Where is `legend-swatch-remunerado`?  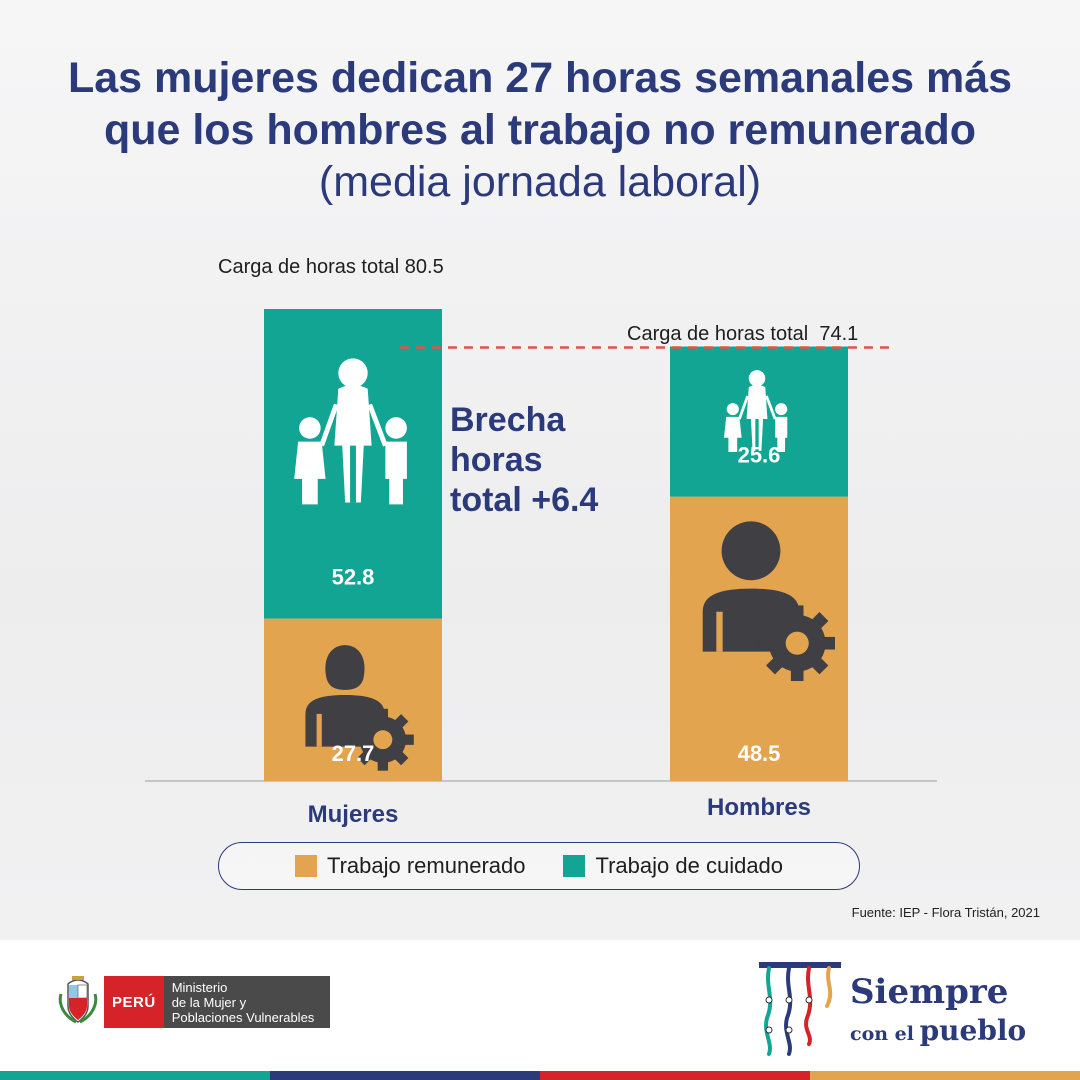 legend-swatch-remunerado is located at coordinates (305, 866).